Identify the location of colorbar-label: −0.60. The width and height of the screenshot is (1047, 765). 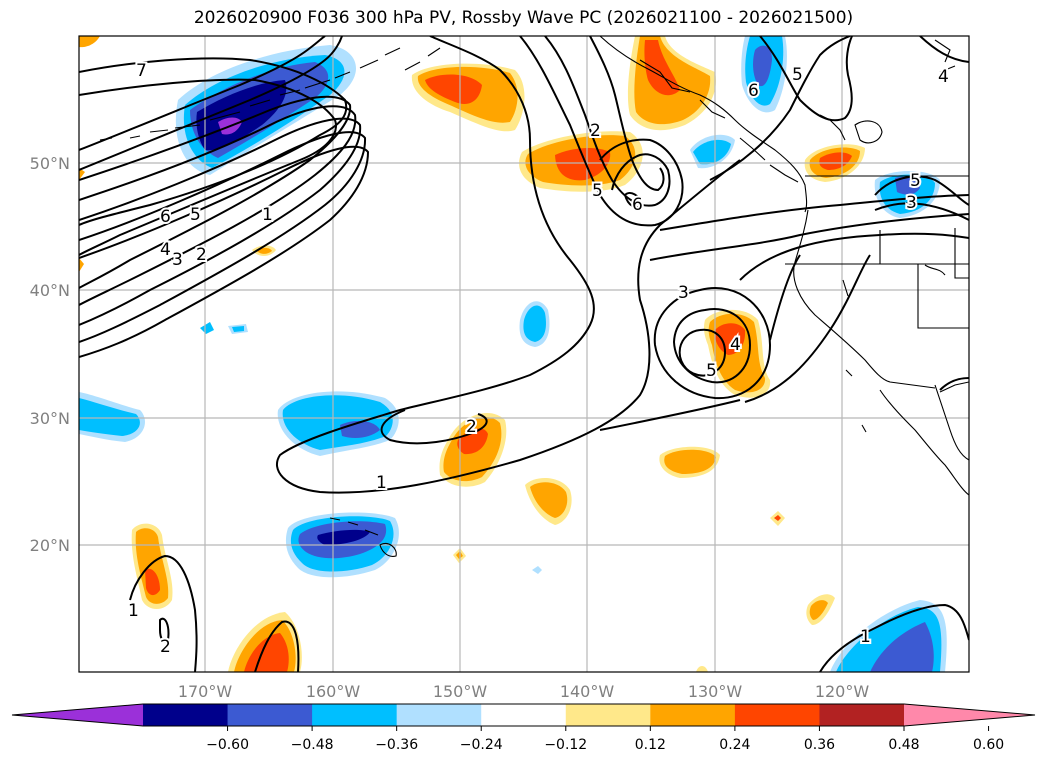
(227, 745).